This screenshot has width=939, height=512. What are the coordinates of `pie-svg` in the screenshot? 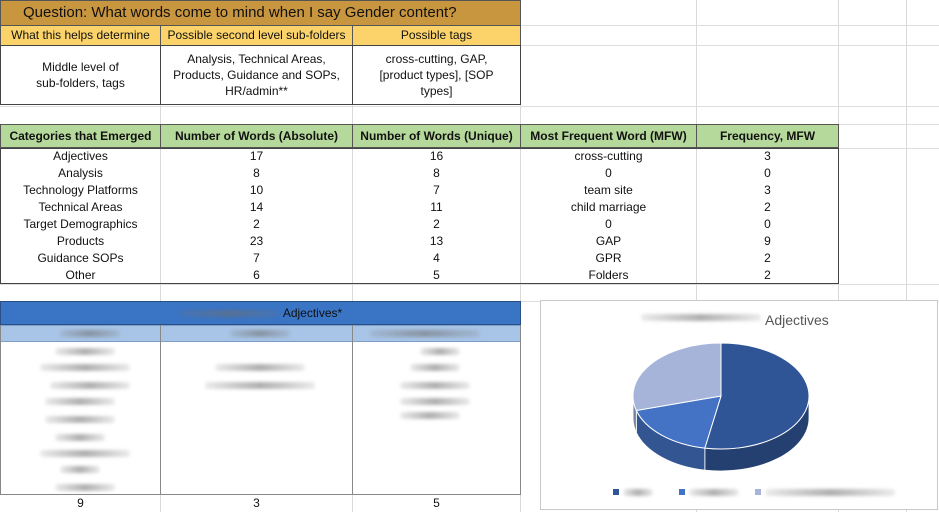 It's located at (721, 407).